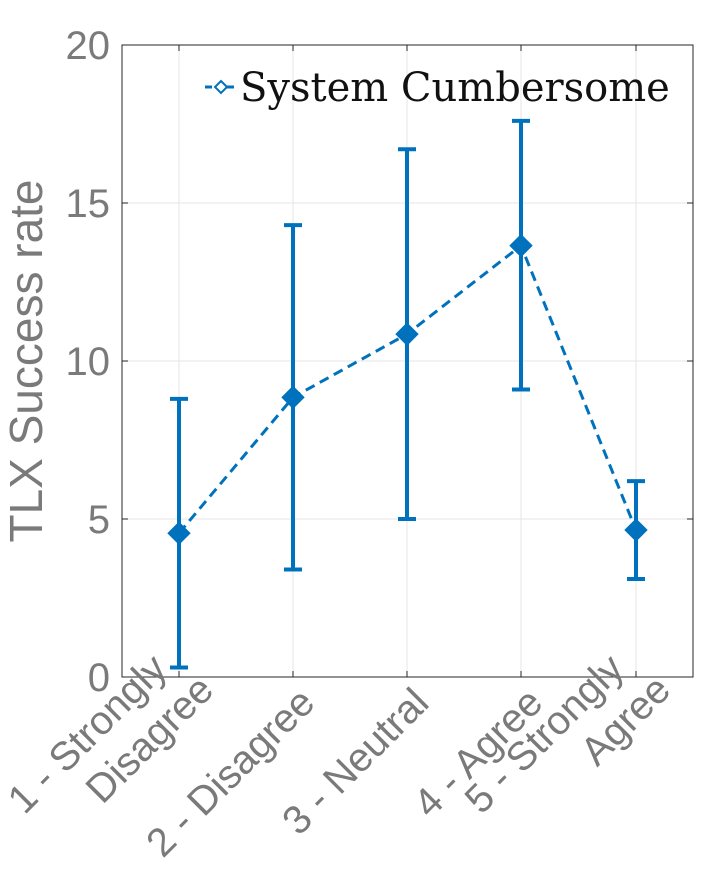  Describe the element at coordinates (221, 87) in the screenshot. I see `legend-marker-icon` at that location.